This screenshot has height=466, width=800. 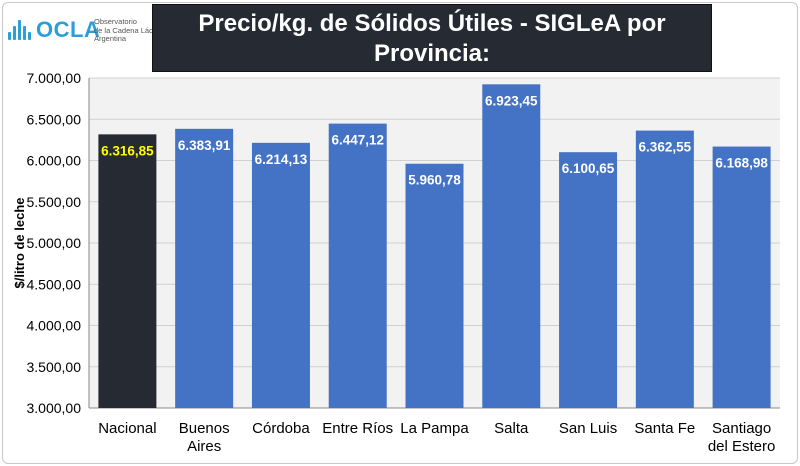 What do you see at coordinates (204, 428) in the screenshot?
I see `x-tick-label: Buenos` at bounding box center [204, 428].